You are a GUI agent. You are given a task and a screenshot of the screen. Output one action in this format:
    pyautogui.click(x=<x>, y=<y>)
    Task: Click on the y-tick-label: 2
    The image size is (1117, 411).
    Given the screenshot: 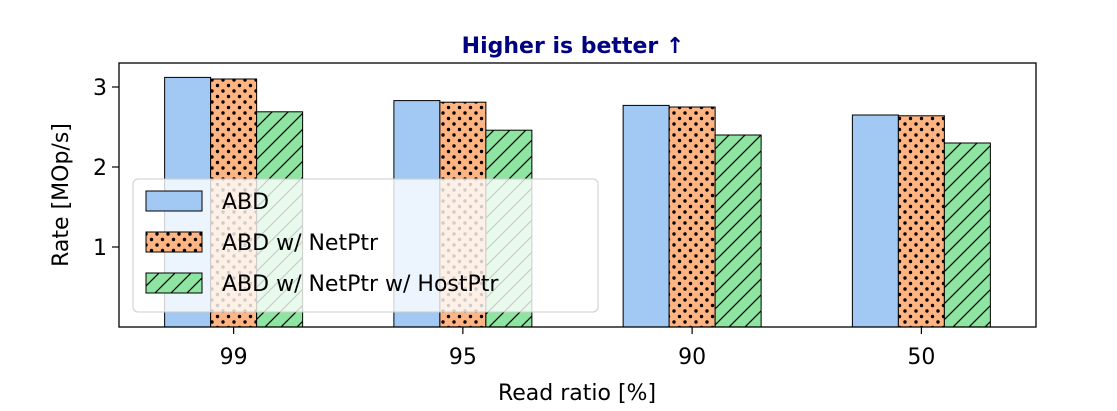 What is the action you would take?
    pyautogui.click(x=100, y=168)
    